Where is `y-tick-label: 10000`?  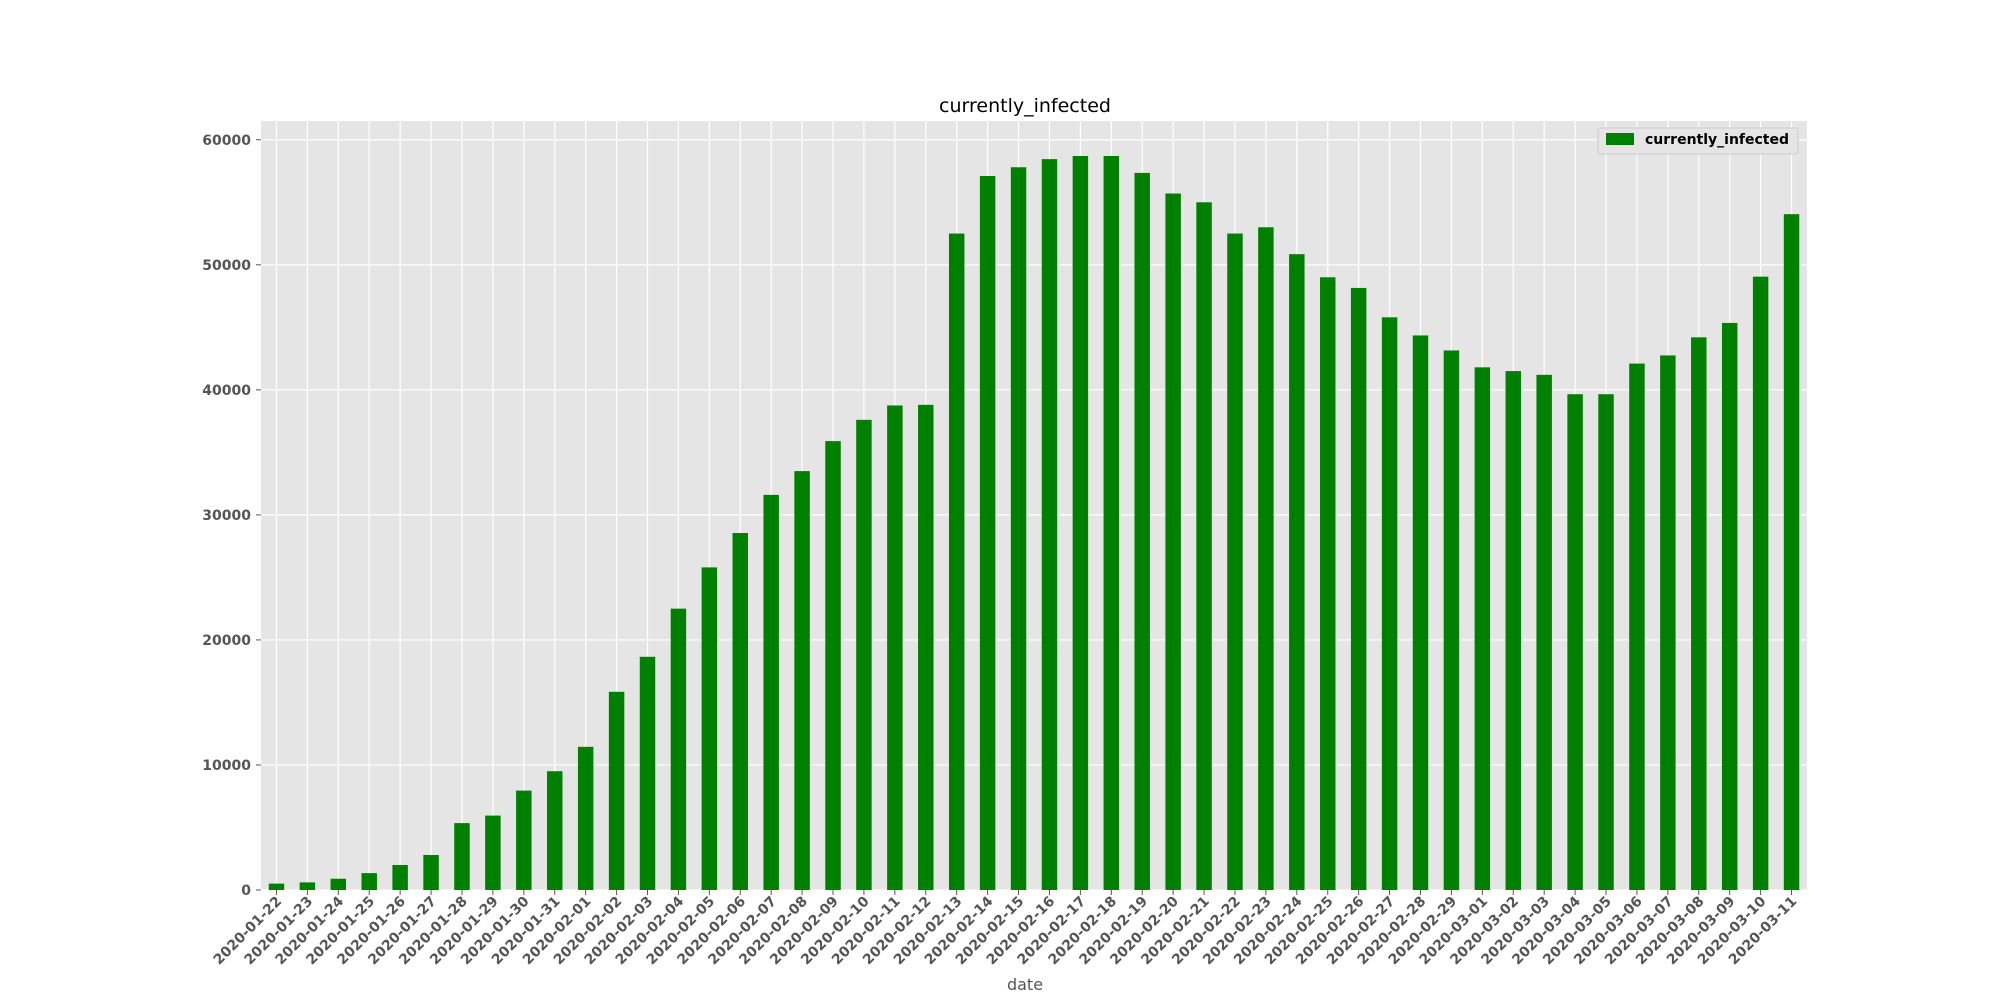 y-tick-label: 10000 is located at coordinates (226, 766).